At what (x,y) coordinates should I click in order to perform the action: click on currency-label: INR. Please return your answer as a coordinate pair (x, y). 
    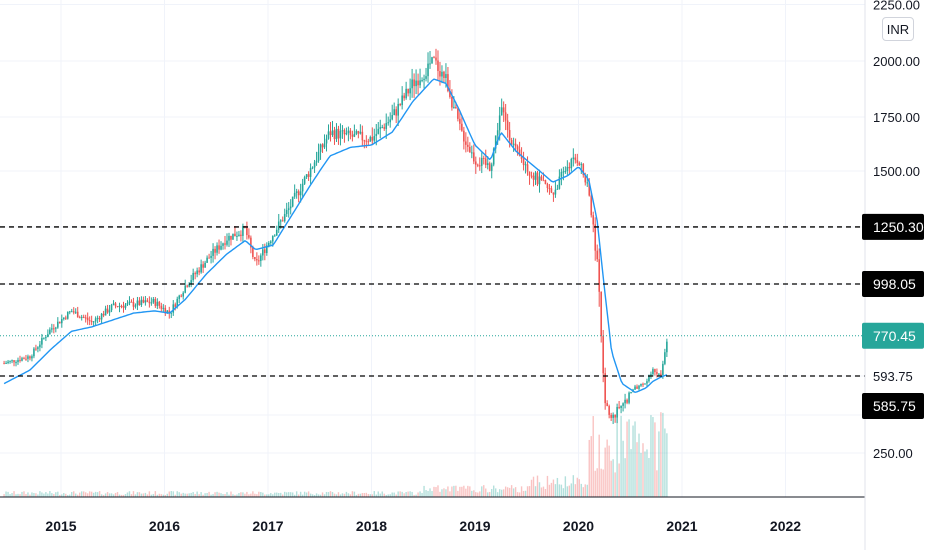
    Looking at the image, I should click on (898, 29).